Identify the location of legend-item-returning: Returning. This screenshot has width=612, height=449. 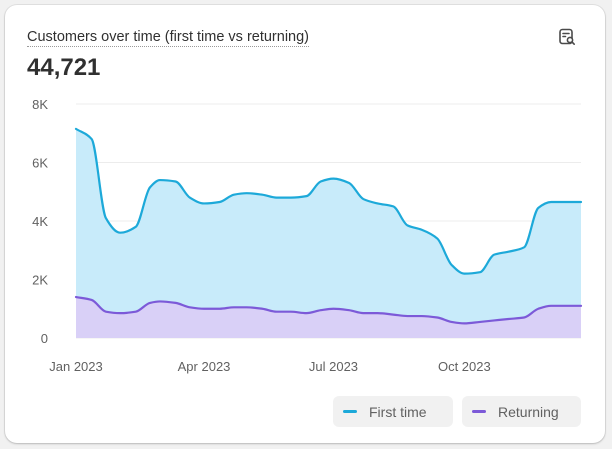
(521, 411).